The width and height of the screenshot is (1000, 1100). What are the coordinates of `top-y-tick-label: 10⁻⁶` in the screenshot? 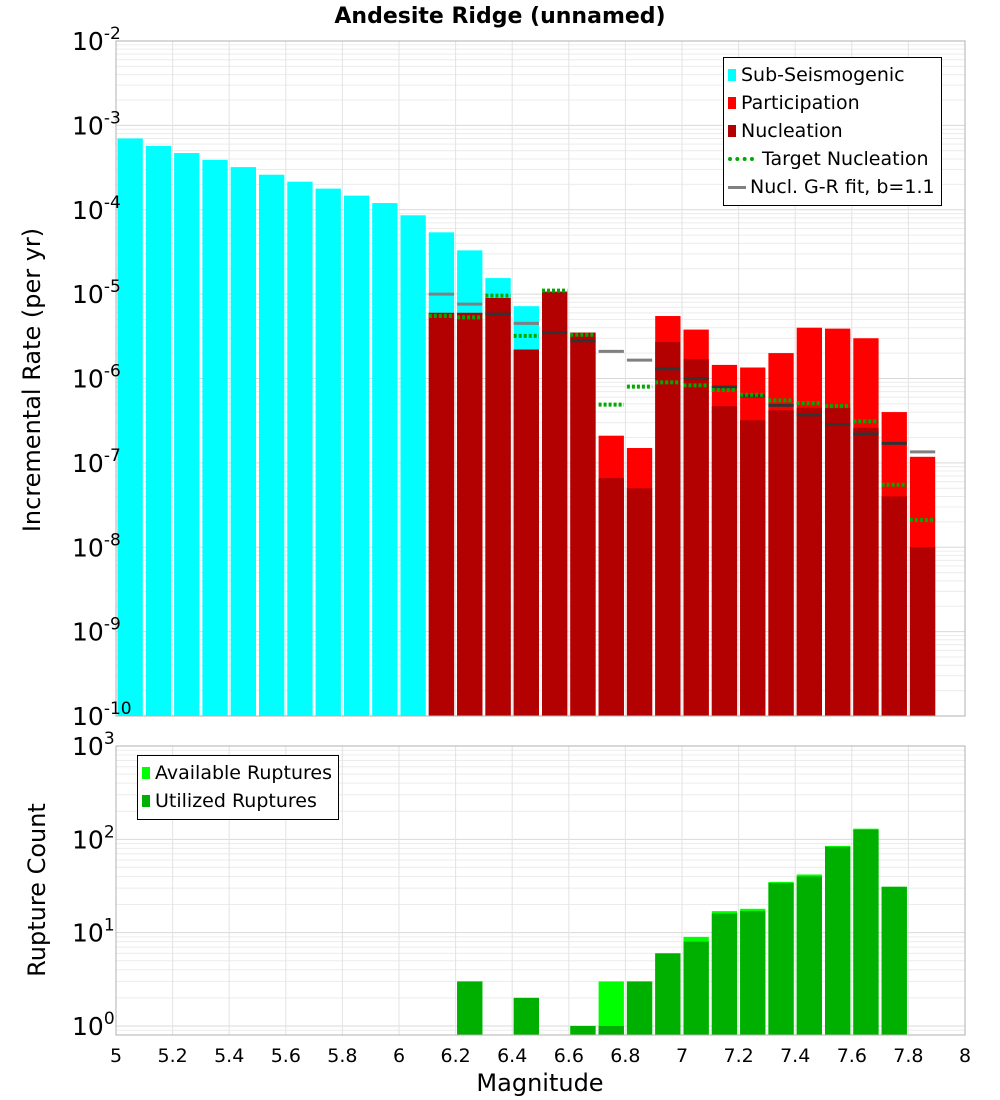 It's located at (96, 378).